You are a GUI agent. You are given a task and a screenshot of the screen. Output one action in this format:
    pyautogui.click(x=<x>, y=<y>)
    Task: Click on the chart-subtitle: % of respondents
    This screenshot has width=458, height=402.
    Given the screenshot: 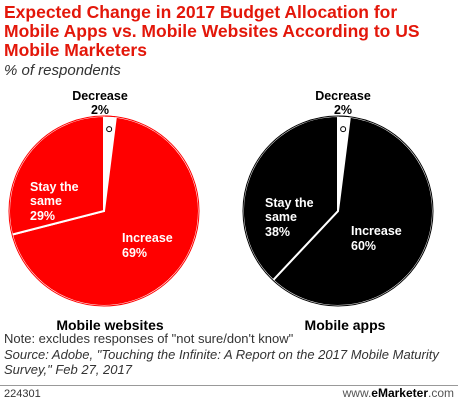 What is the action you would take?
    pyautogui.click(x=62, y=70)
    